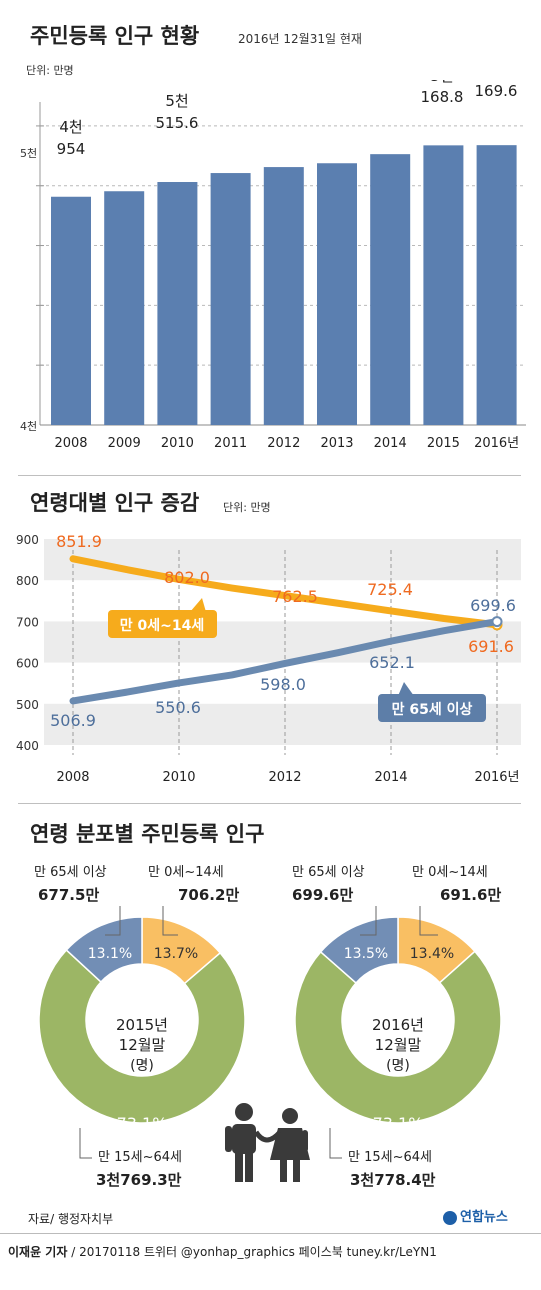 The height and width of the screenshot is (1290, 541). I want to click on line-band, so click(282, 560).